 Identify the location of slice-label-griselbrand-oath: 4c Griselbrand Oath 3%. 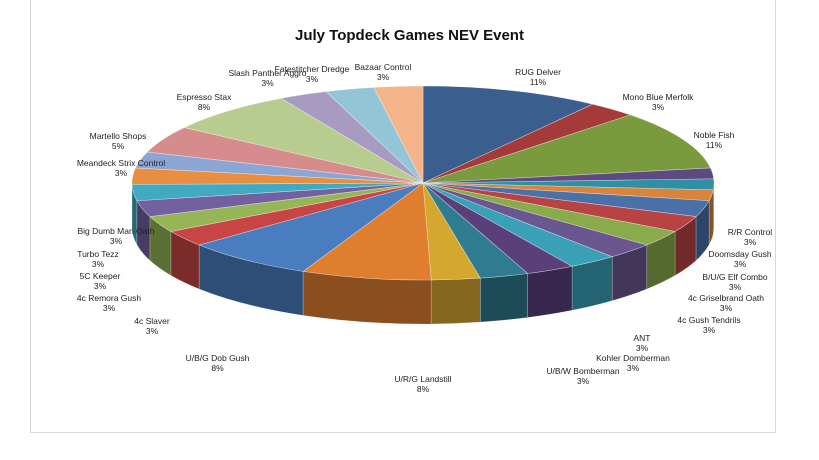
(726, 303).